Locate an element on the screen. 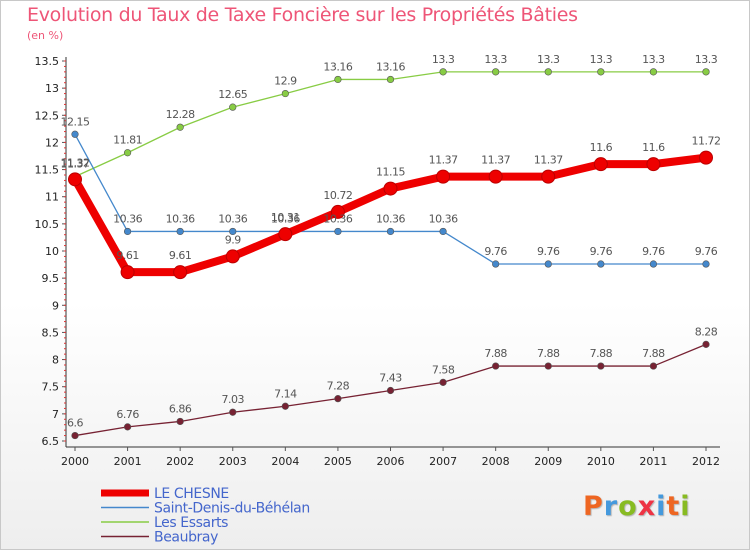 This screenshot has height=550, width=750. y-tick-label: 10.5 is located at coordinates (47, 224).